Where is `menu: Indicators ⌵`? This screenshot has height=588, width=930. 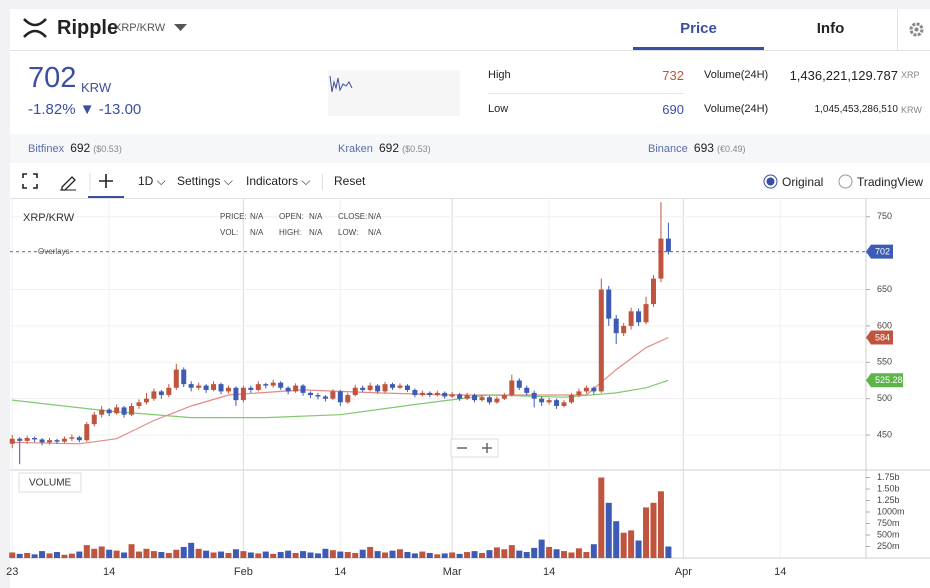
menu: Indicators ⌵ is located at coordinates (278, 181).